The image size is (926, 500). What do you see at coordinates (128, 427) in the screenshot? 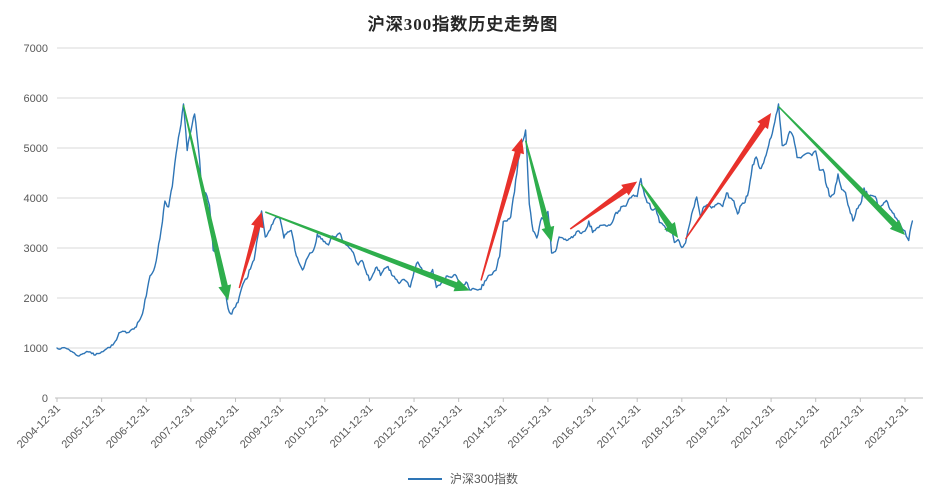
I see `x-axis-tick-label: 2006-12-31` at bounding box center [128, 427].